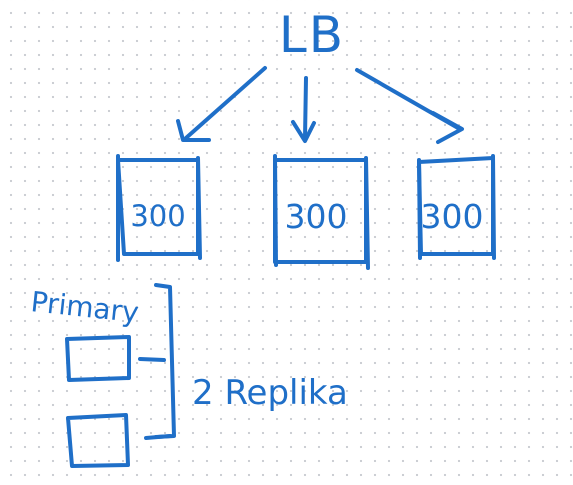 The width and height of the screenshot is (573, 485). I want to click on load-balancer-label: LB, so click(312, 35).